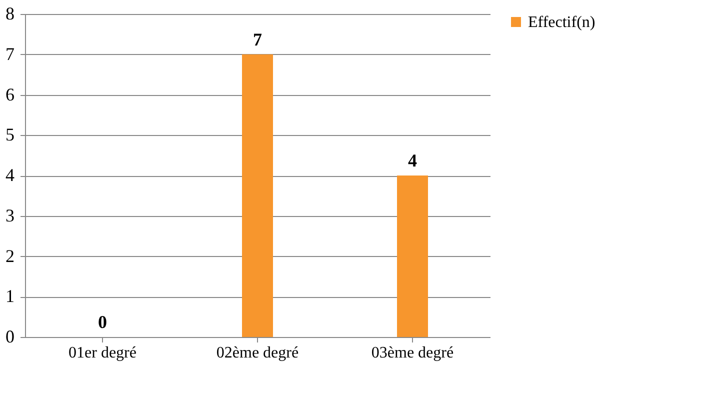 This screenshot has width=721, height=409. I want to click on legend-label: Effectif(n), so click(562, 22).